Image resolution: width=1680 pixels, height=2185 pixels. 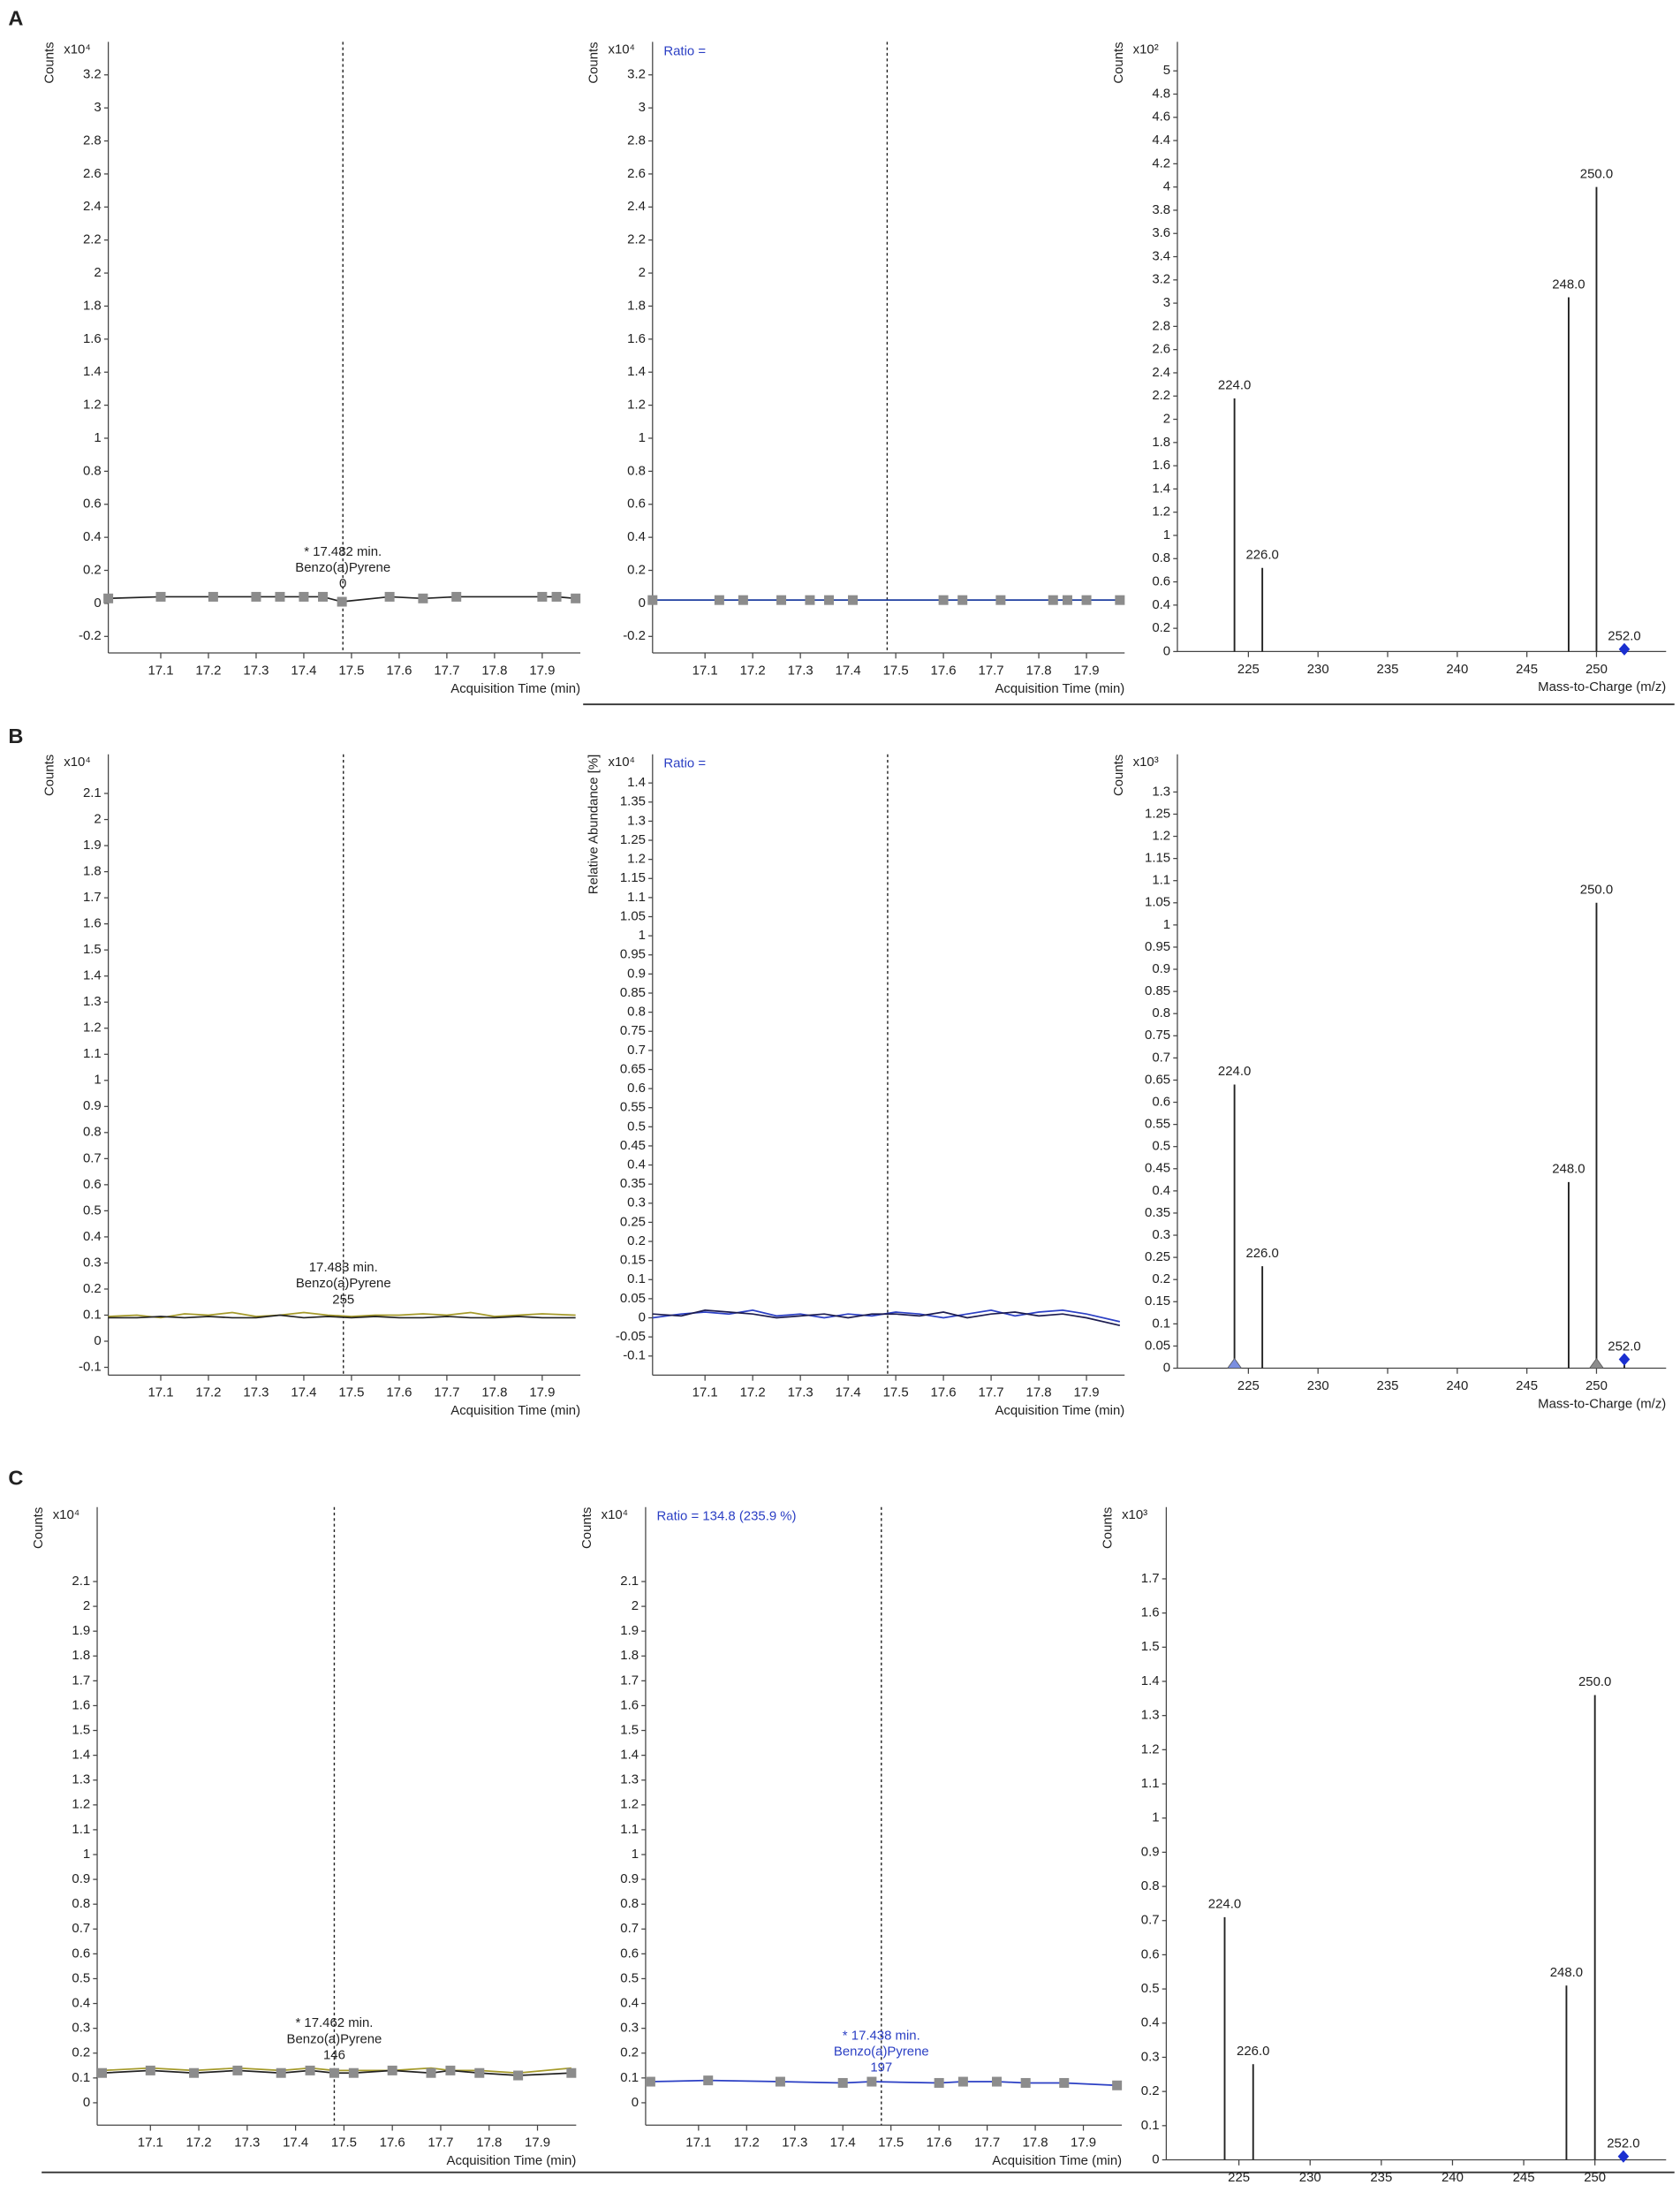 What do you see at coordinates (629, 1953) in the screenshot?
I see `y-tick-label: 0.6` at bounding box center [629, 1953].